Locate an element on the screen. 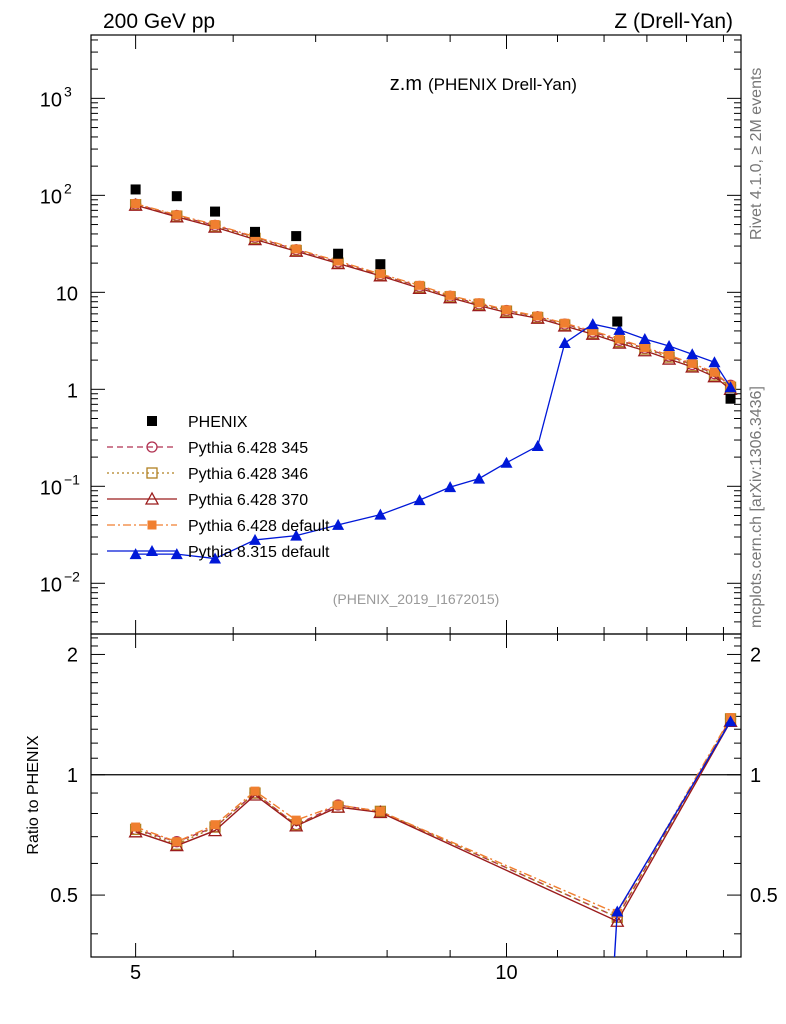  ratio-y-tick-label-left: 0.5 is located at coordinates (64, 896).